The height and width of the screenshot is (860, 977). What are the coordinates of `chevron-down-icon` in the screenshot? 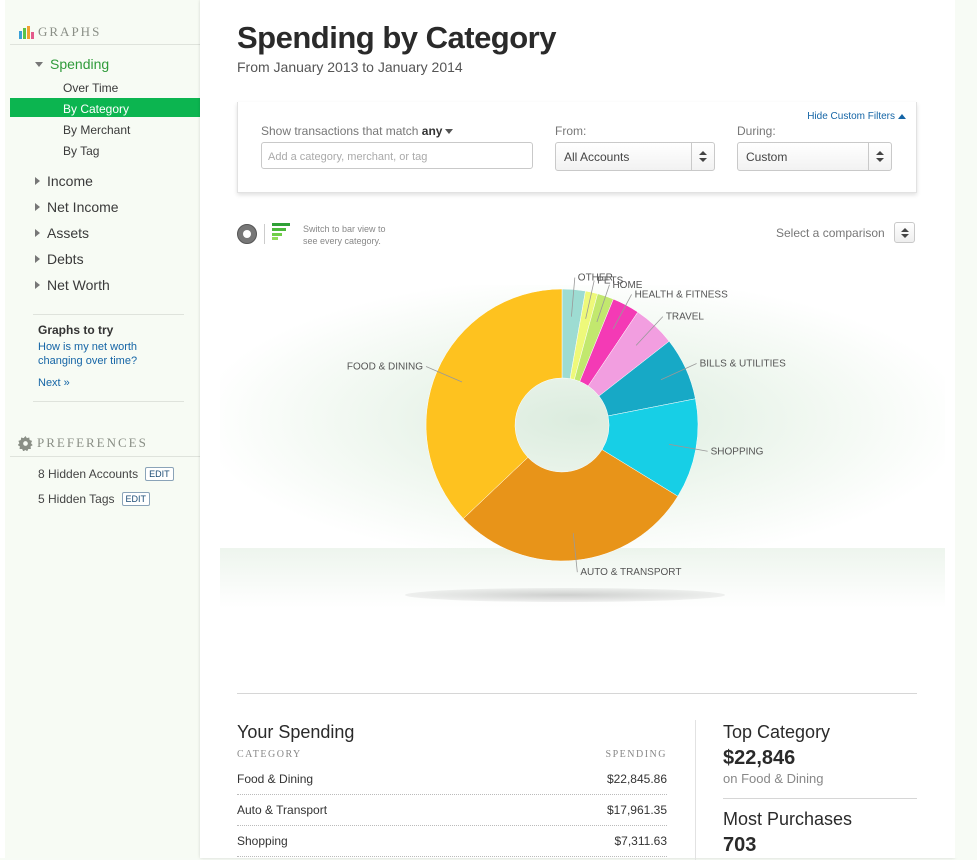 It's located at (39, 64).